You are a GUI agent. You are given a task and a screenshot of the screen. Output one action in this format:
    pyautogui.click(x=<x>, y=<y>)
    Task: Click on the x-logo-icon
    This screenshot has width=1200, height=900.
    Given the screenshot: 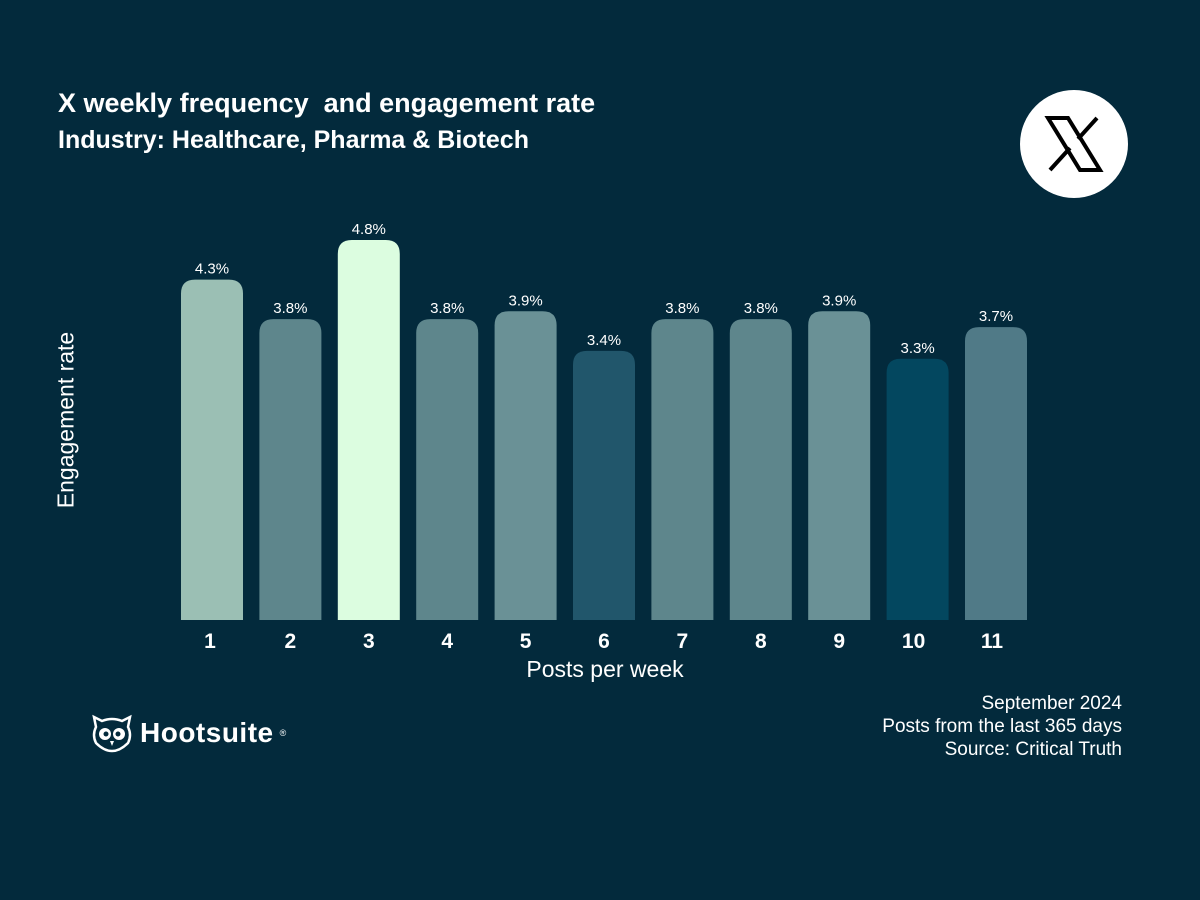 What is the action you would take?
    pyautogui.click(x=1074, y=144)
    